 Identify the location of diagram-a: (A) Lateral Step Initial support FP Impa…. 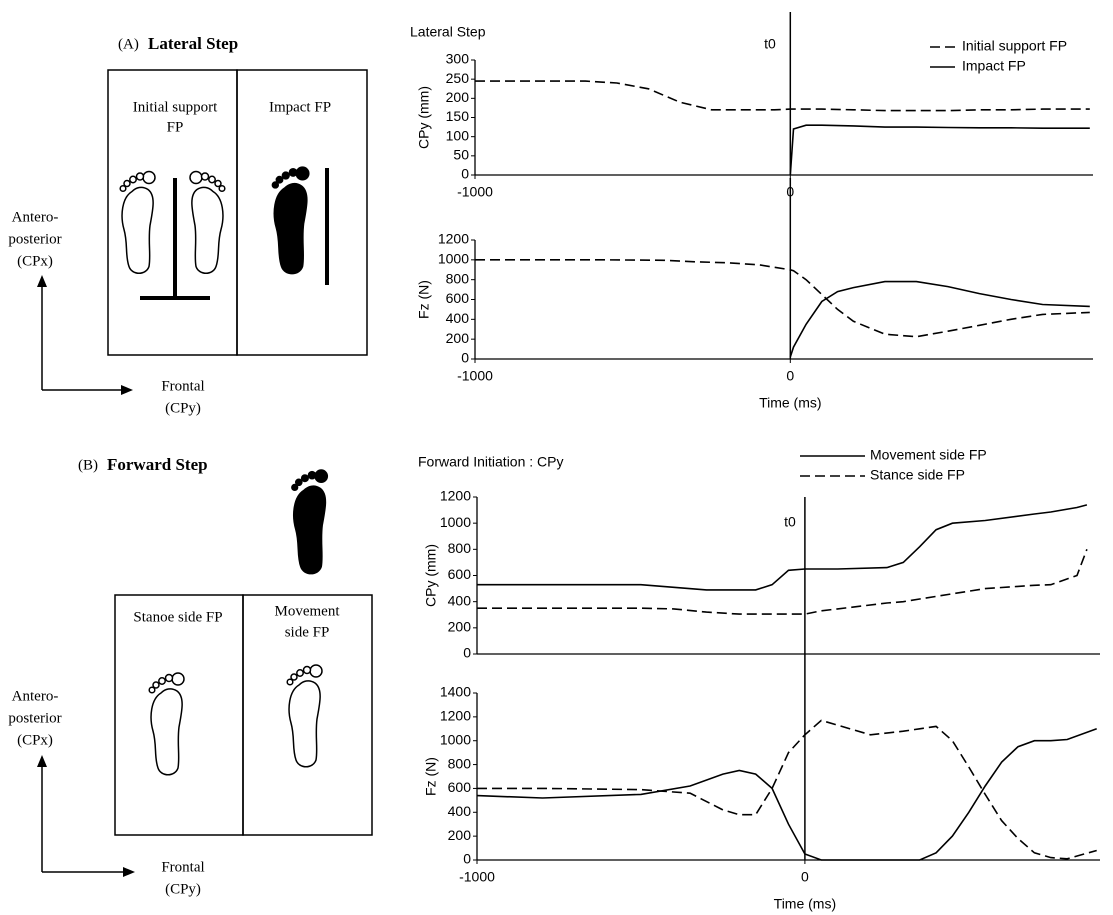
(188, 225).